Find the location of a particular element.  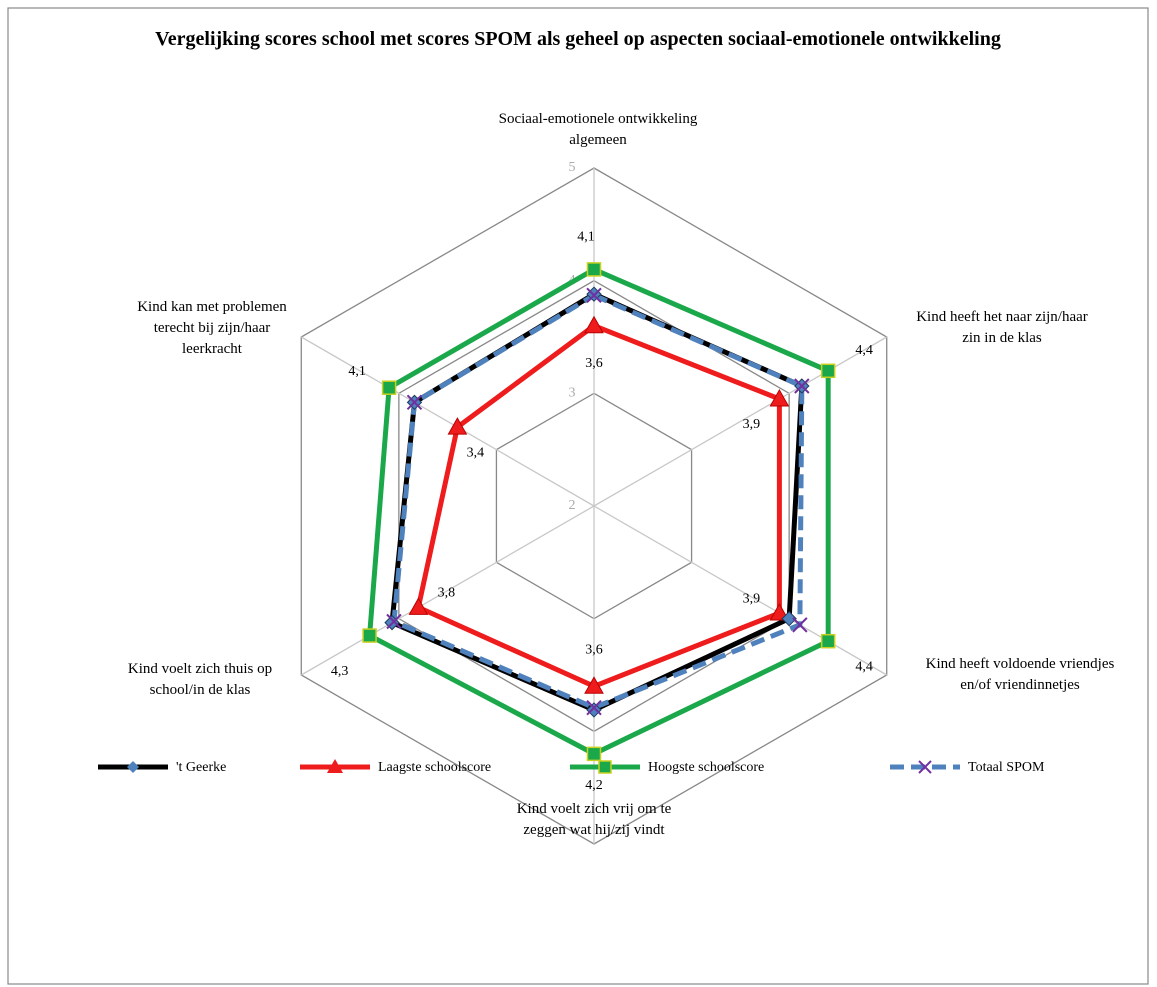

category-label: Sociaal-emotionele ontwikkeling algemeen is located at coordinates (598, 129).